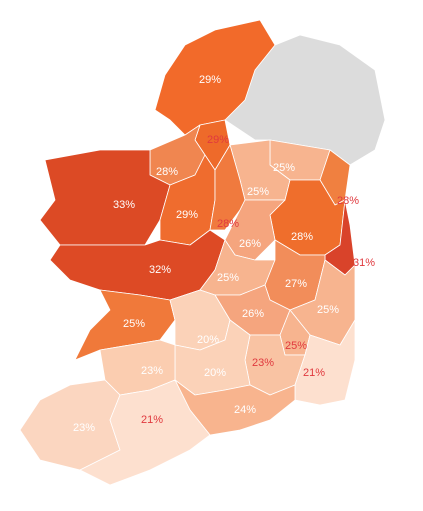 The height and width of the screenshot is (511, 423). What do you see at coordinates (305, 100) in the screenshot?
I see `northern-ireland` at bounding box center [305, 100].